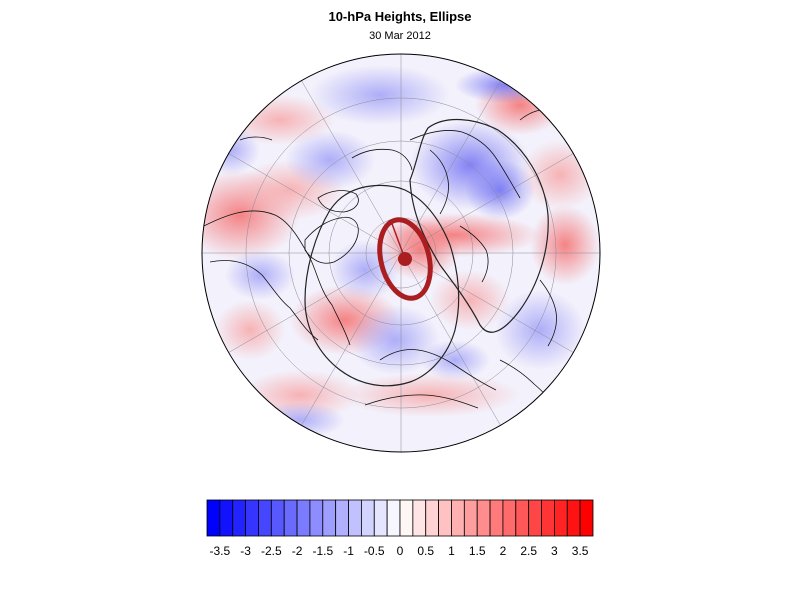 The height and width of the screenshot is (600, 800). What do you see at coordinates (528, 551) in the screenshot?
I see `colorbar-tick-label: 2.5` at bounding box center [528, 551].